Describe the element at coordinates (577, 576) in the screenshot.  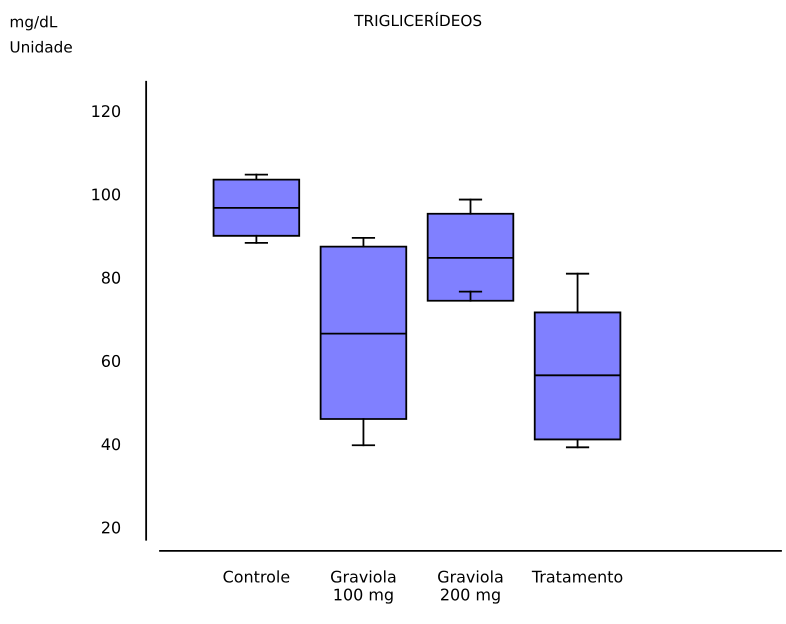
I see `x-tick-label: Tratamento` at that location.